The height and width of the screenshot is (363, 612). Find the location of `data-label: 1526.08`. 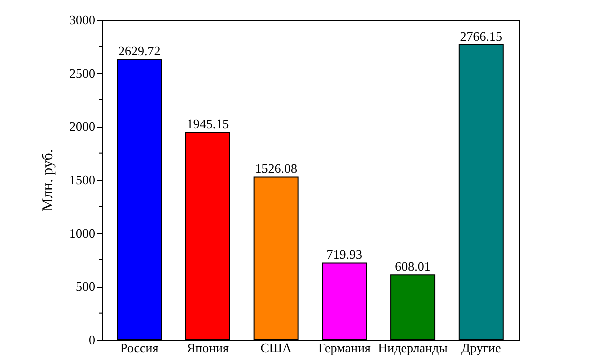

data-label: 1526.08 is located at coordinates (276, 168).